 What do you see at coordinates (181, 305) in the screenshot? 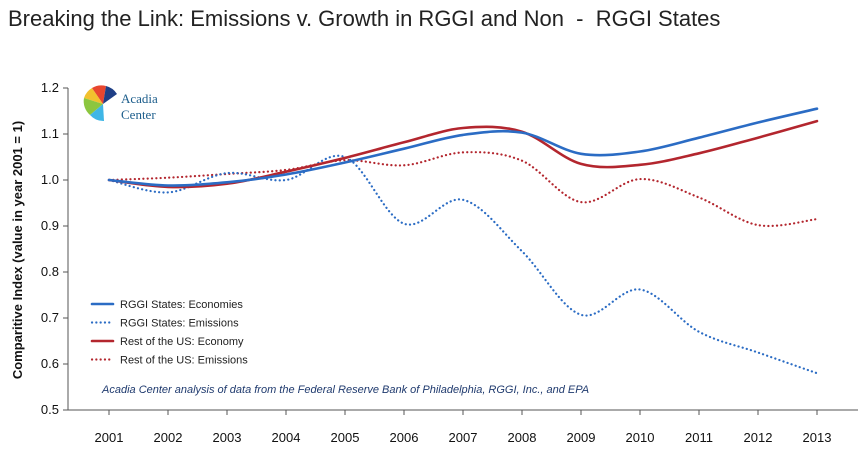
I see `legend-label: RGGI States: Economies` at bounding box center [181, 305].